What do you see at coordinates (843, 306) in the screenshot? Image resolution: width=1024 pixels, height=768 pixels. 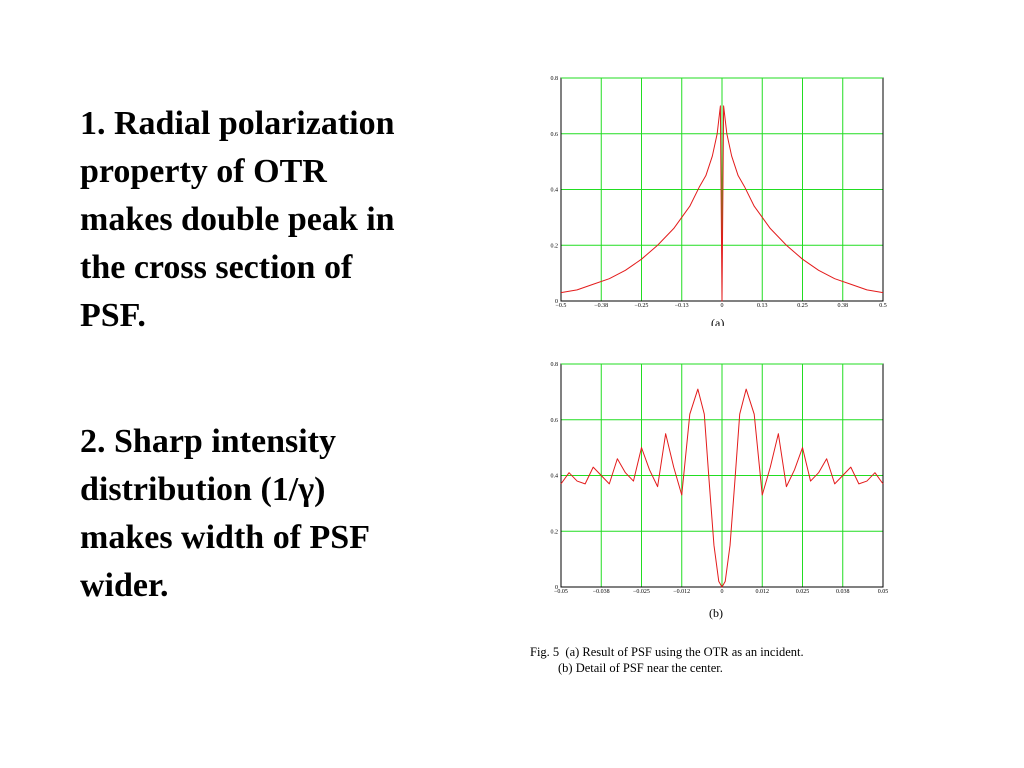 I see `chart-a-x-tick-label: 0.38` at bounding box center [843, 306].